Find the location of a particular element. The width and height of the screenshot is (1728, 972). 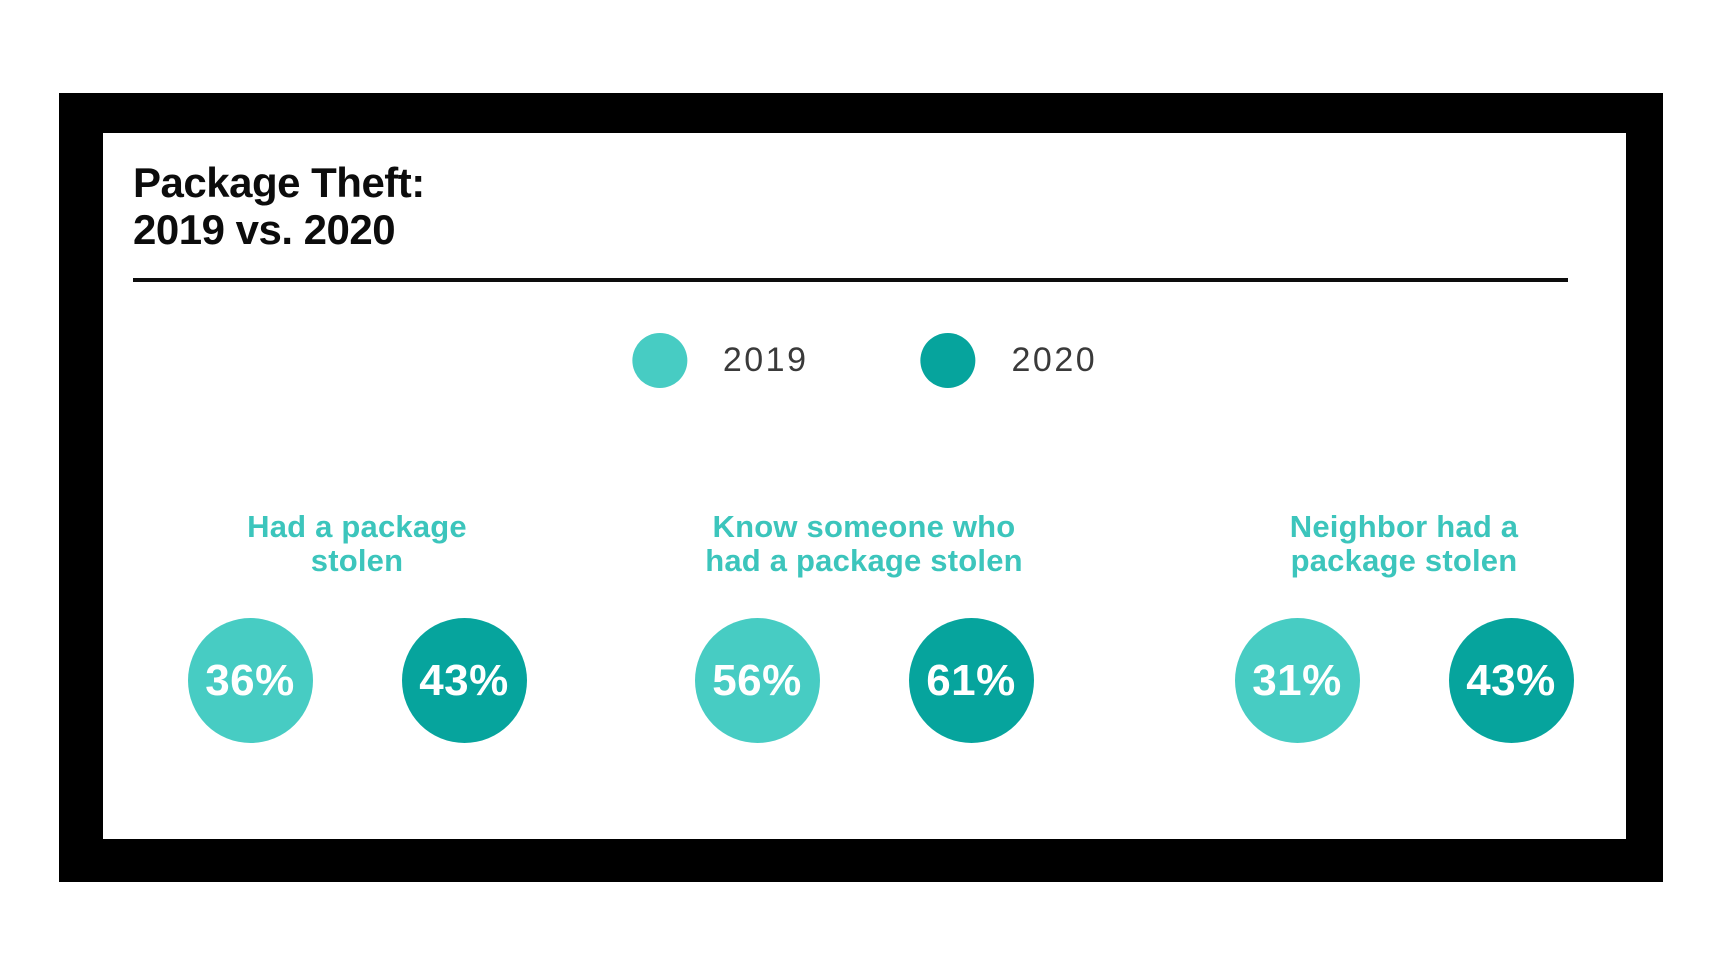

stat-value: 61% is located at coordinates (971, 680).